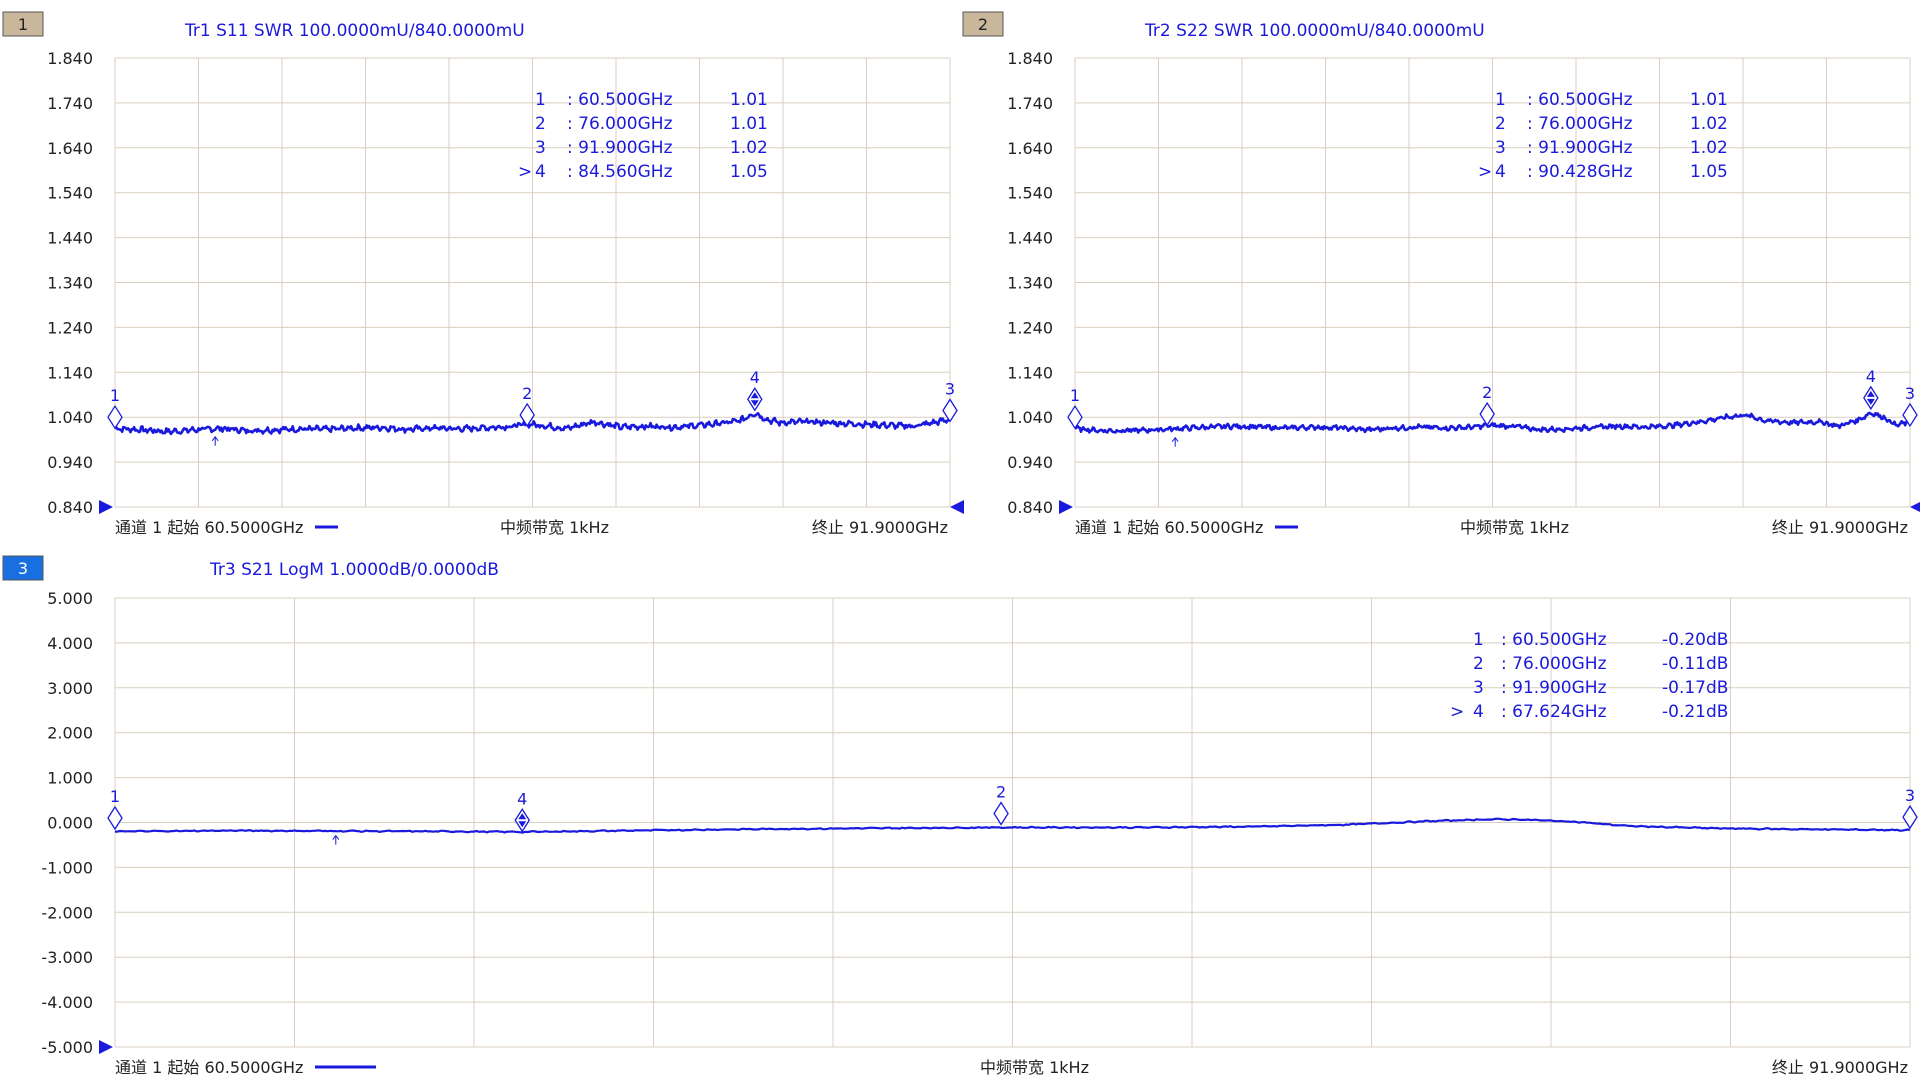  What do you see at coordinates (1500, 148) in the screenshot?
I see `marker-table-num: 3` at bounding box center [1500, 148].